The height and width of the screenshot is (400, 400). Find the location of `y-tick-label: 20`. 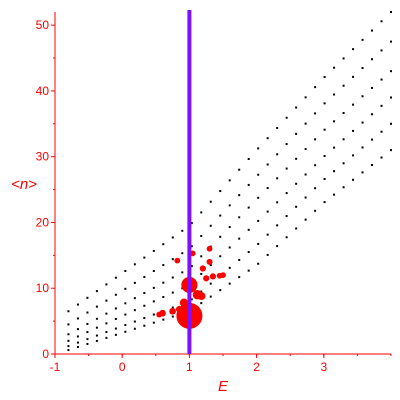

y-tick-label: 20 is located at coordinates (43, 222).